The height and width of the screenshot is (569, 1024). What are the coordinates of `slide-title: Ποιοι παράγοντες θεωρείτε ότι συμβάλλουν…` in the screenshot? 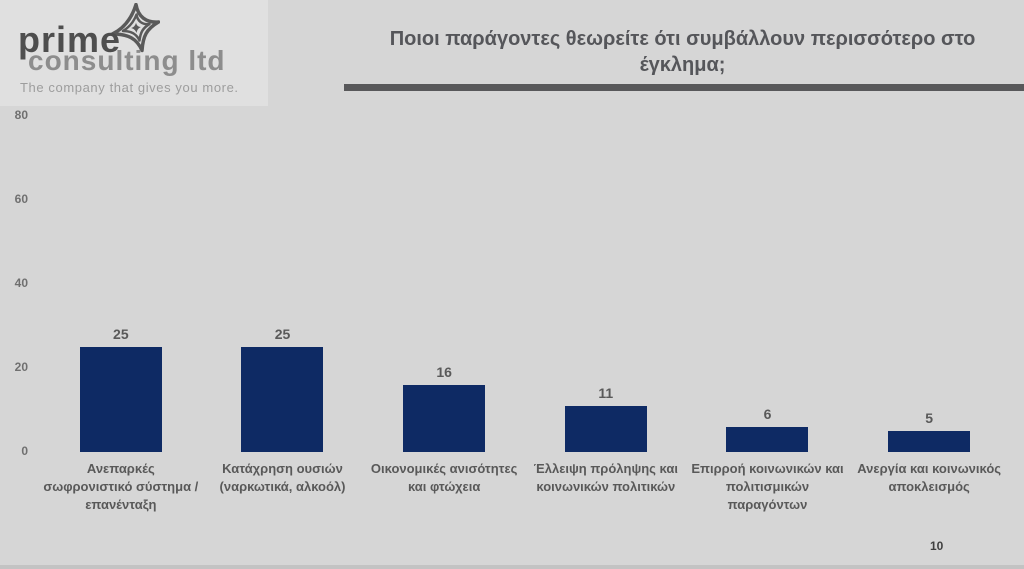 It's located at (682, 52).